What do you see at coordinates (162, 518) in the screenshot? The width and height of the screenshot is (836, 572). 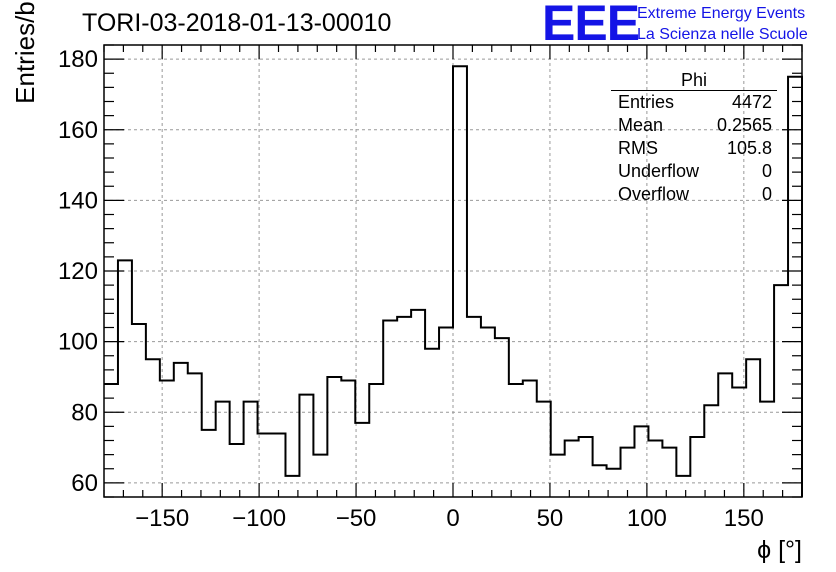 I see `x-tick-label: −150` at bounding box center [162, 518].